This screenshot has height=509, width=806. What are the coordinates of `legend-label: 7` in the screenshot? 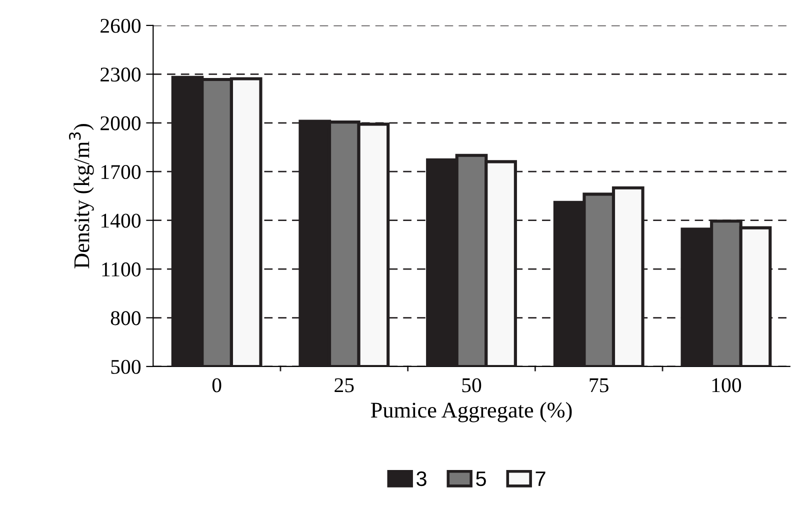 It's located at (541, 479).